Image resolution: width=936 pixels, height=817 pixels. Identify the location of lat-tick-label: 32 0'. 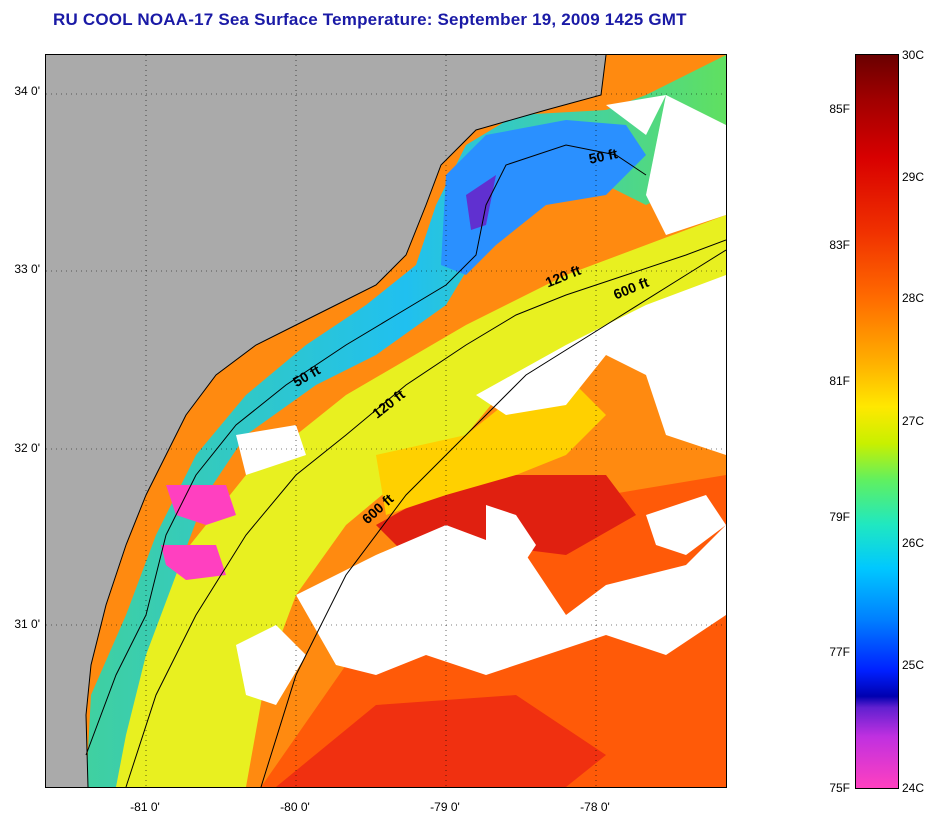
(27, 448).